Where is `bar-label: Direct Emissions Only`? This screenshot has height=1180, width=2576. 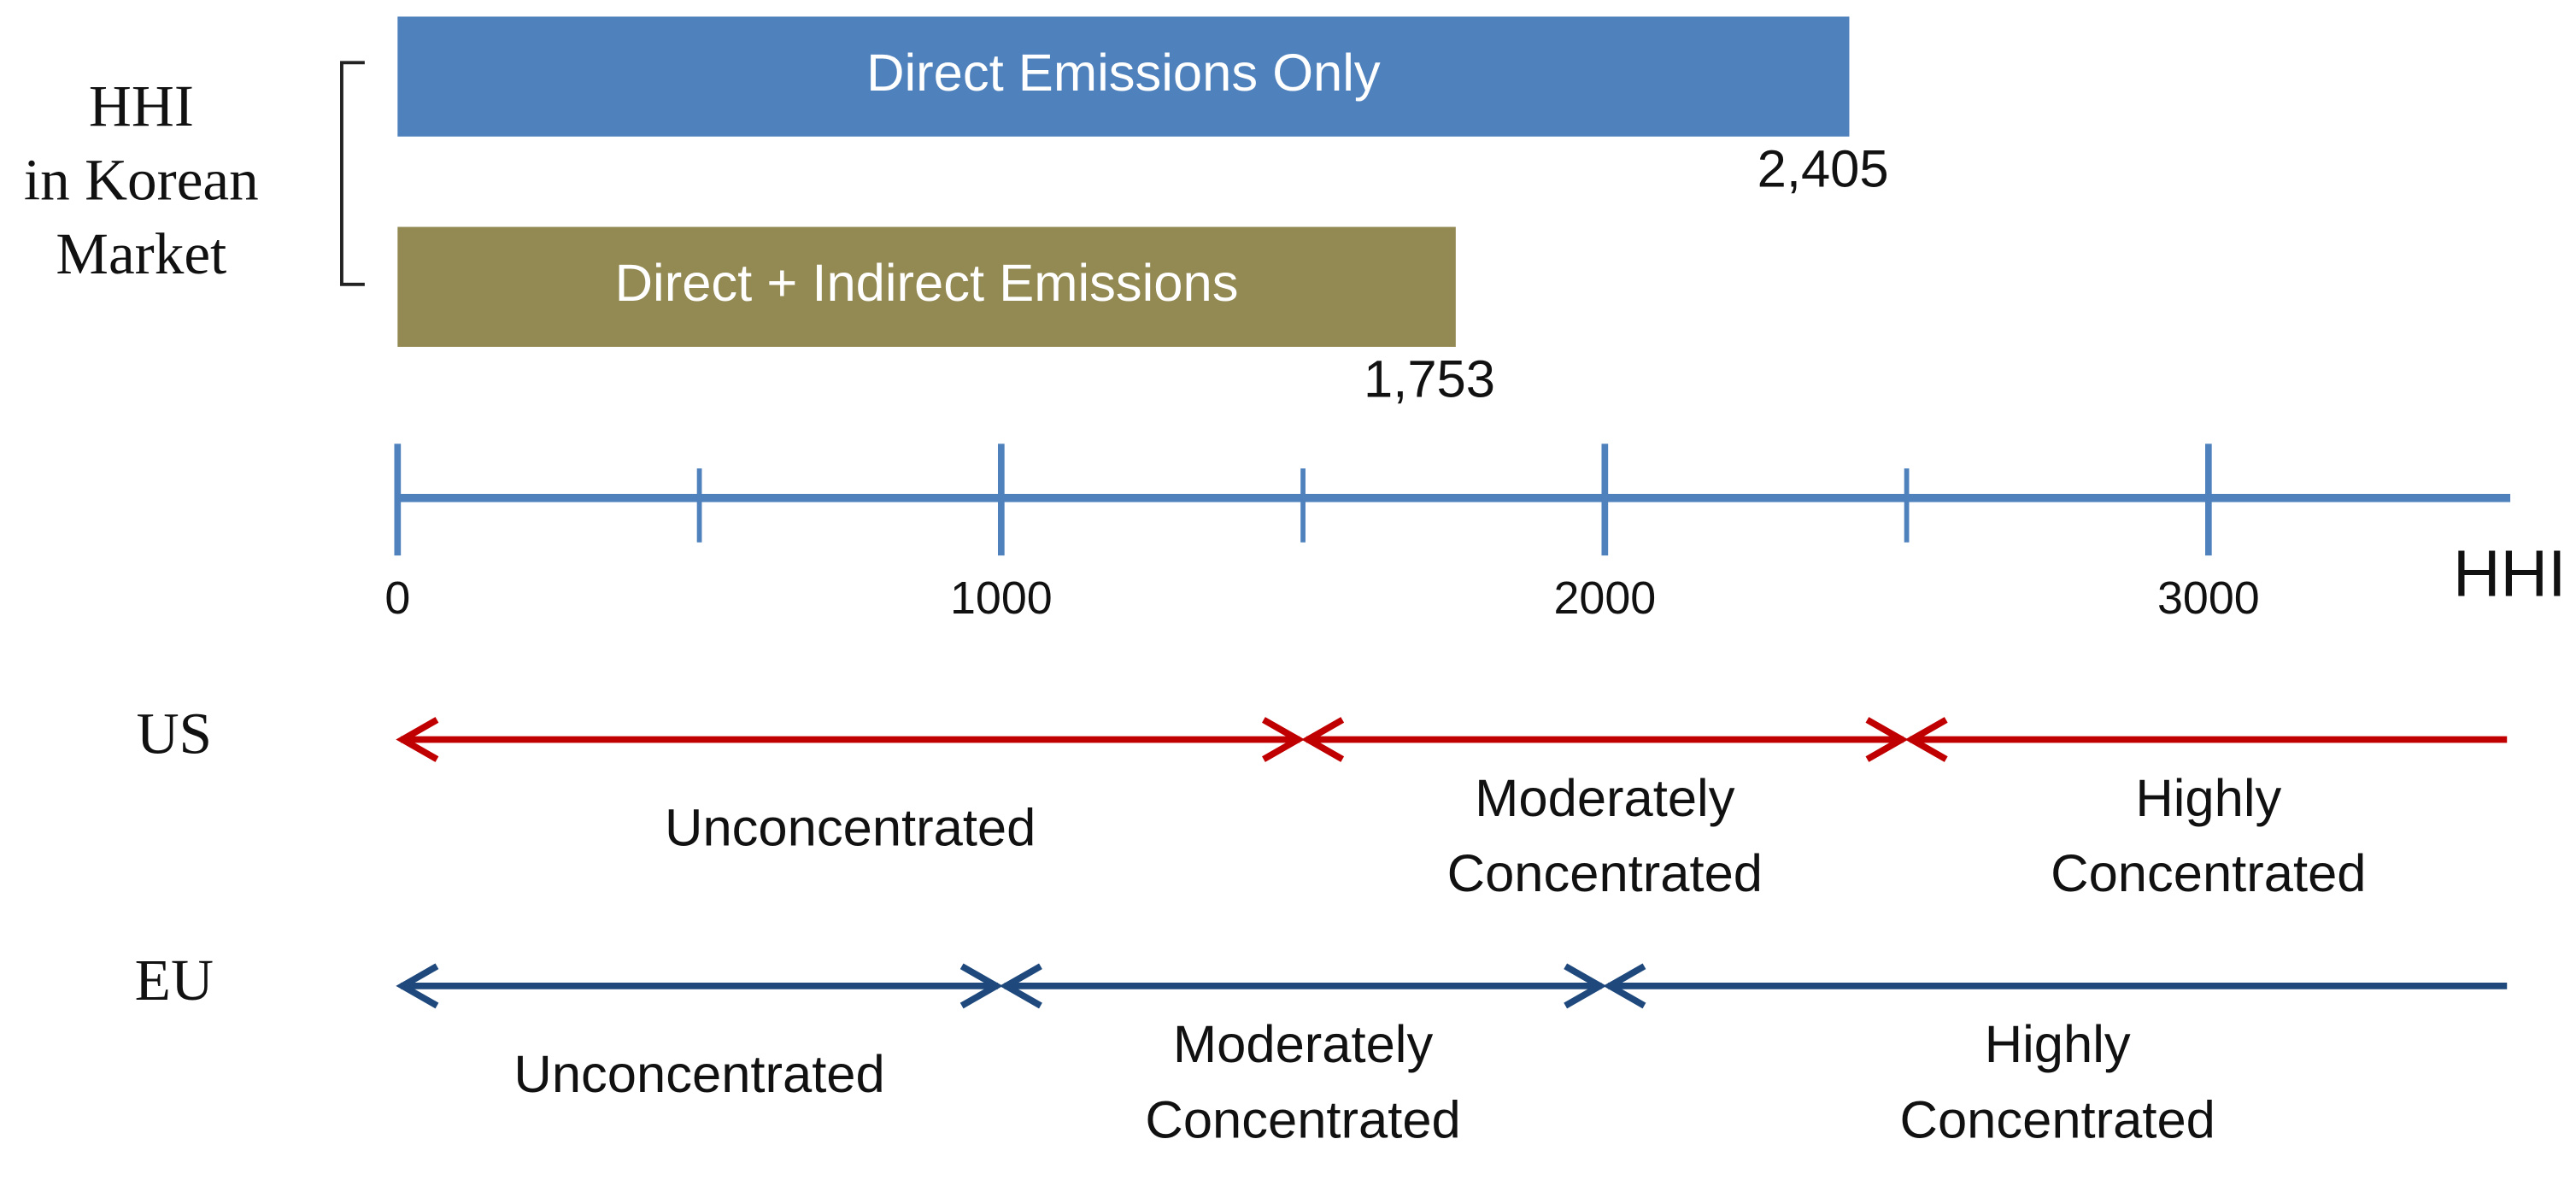
bar-label: Direct Emissions Only is located at coordinates (1123, 73).